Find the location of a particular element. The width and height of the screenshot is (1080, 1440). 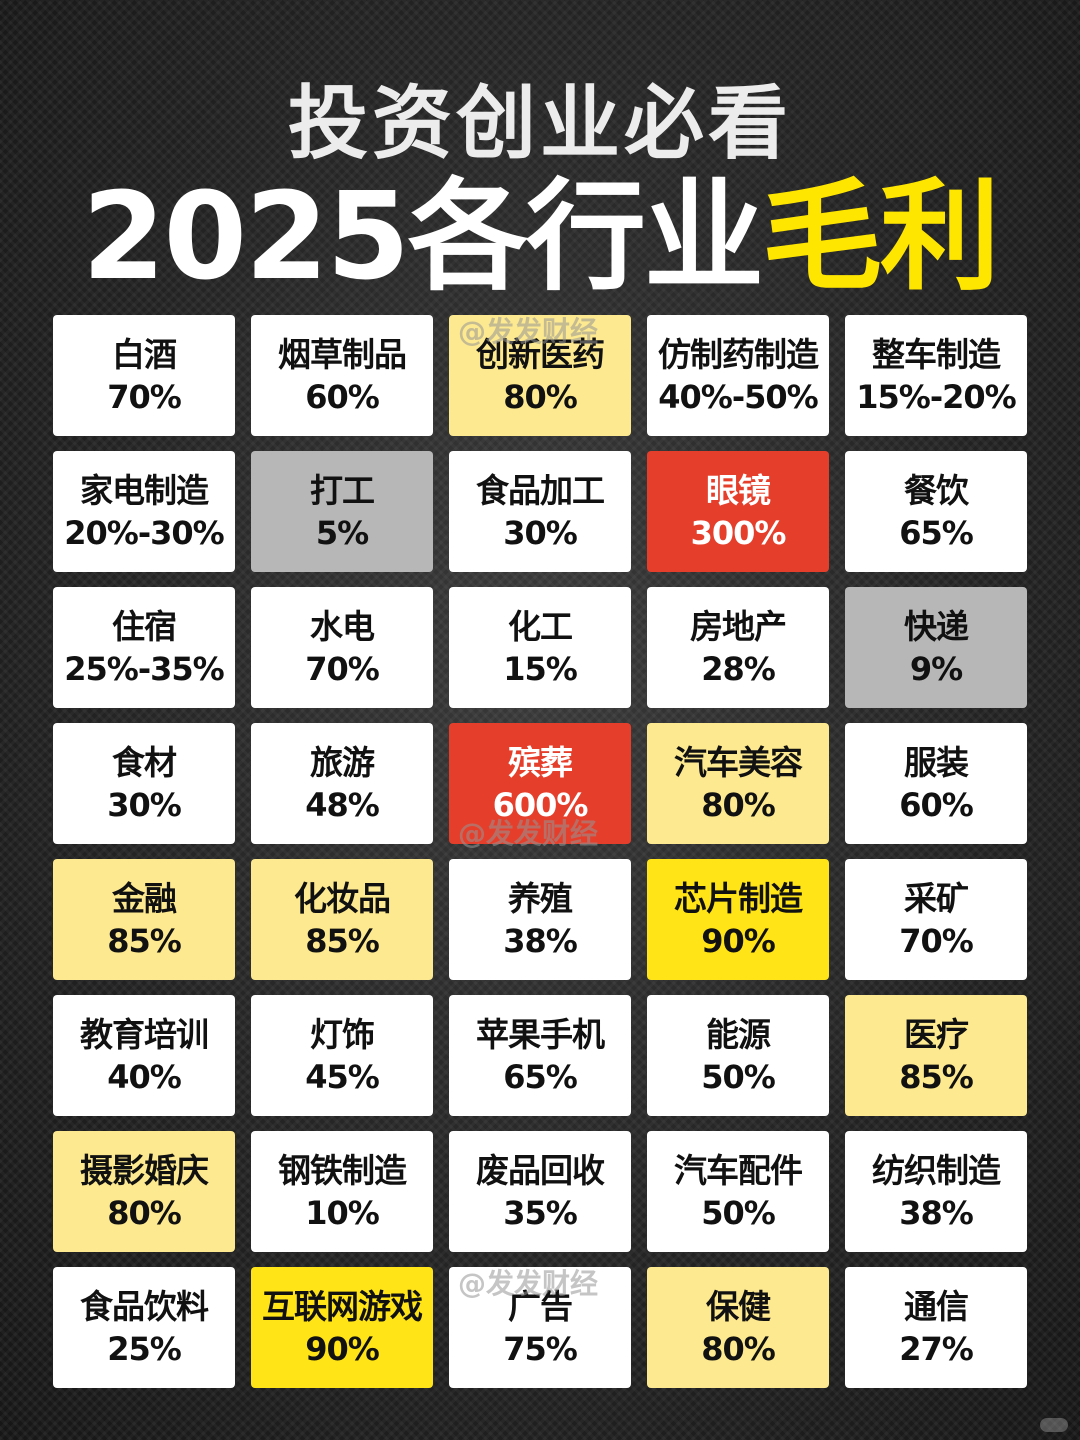

industry-name: 采矿 is located at coordinates (936, 898).